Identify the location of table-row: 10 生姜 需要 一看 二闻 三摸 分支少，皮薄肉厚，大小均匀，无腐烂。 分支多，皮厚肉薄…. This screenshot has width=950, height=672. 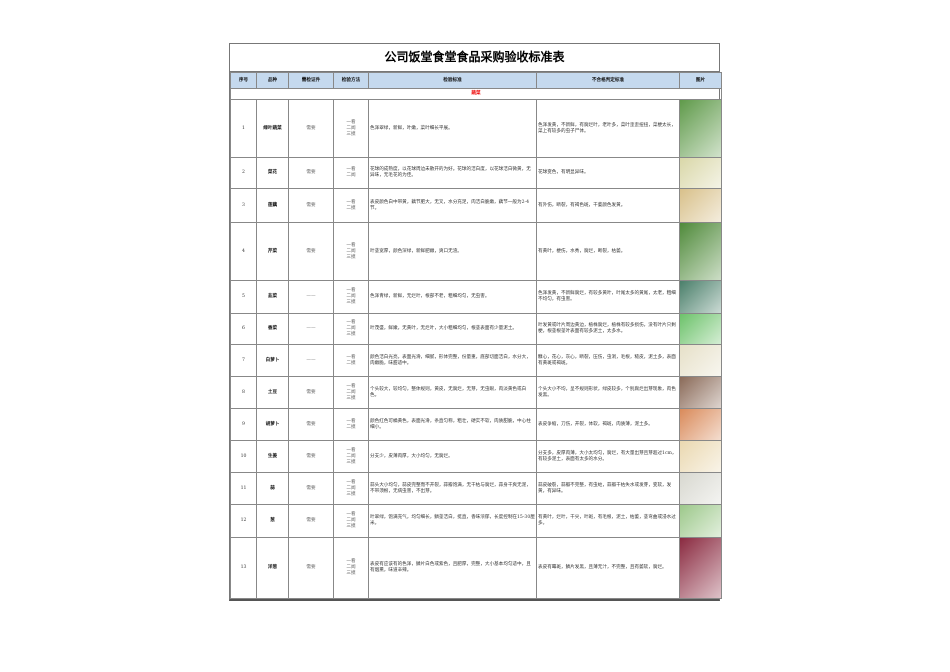
(476, 456).